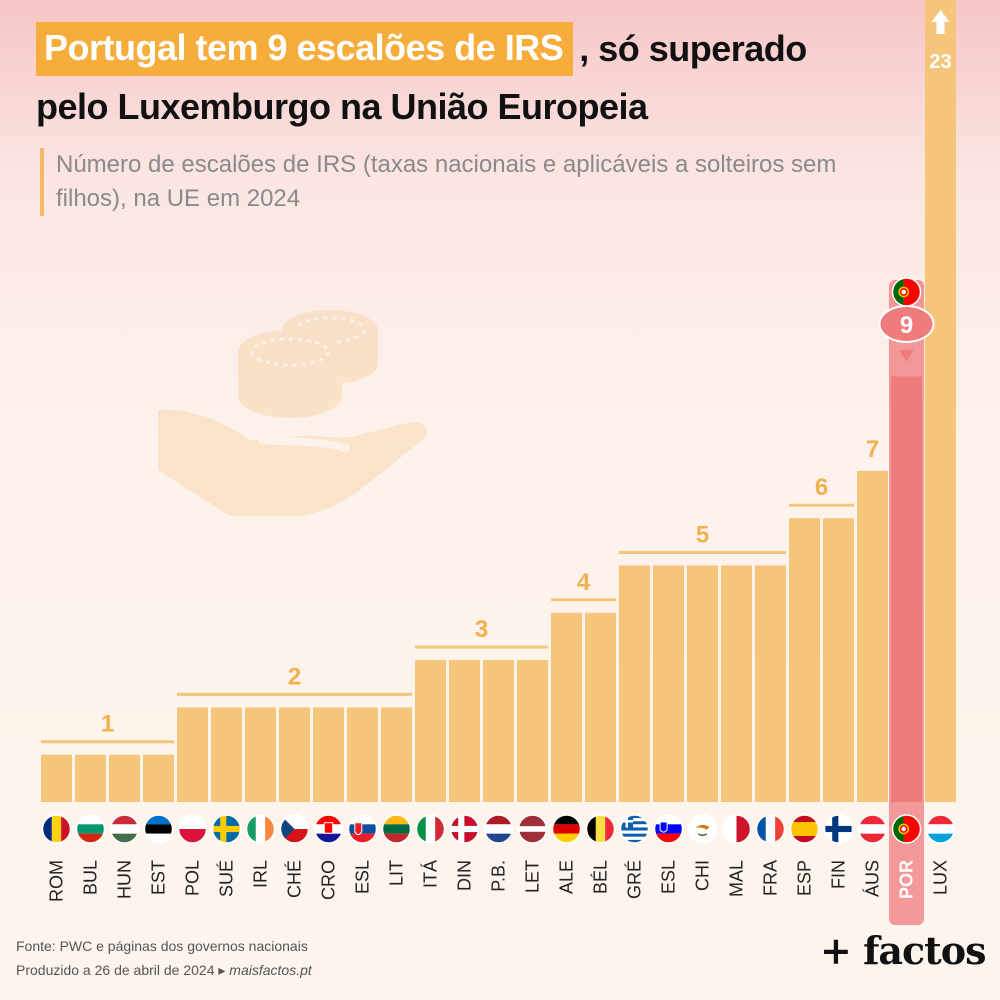  Describe the element at coordinates (328, 829) in the screenshot. I see `croatia-flag-icon` at that location.